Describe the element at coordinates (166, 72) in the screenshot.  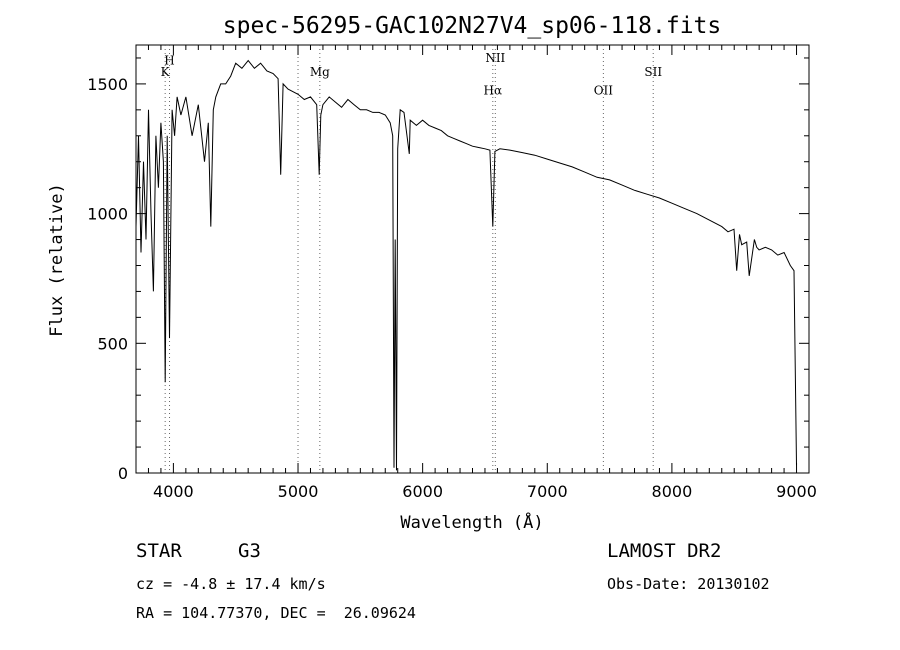
I see `line-marker-label: K` at that location.